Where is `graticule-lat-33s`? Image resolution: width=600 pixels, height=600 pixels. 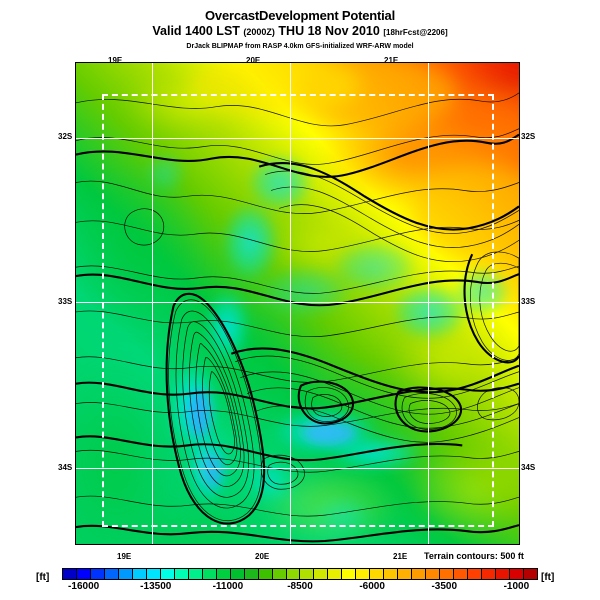 graticule-lat-33s is located at coordinates (297, 302).